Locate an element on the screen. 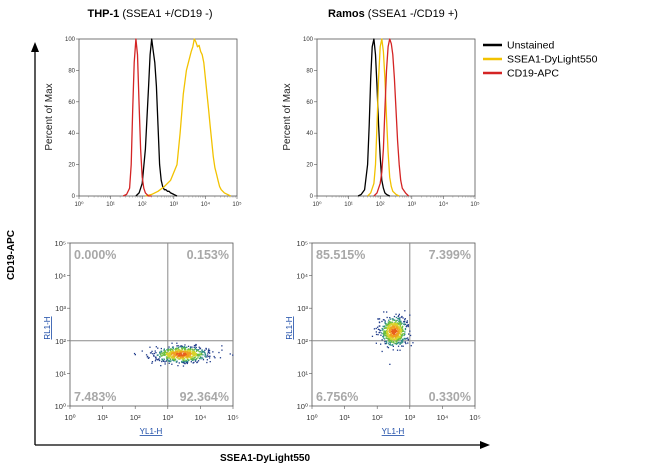 Image resolution: width=650 pixels, height=471 pixels. ramos-ytick-label: 0 is located at coordinates (312, 197).